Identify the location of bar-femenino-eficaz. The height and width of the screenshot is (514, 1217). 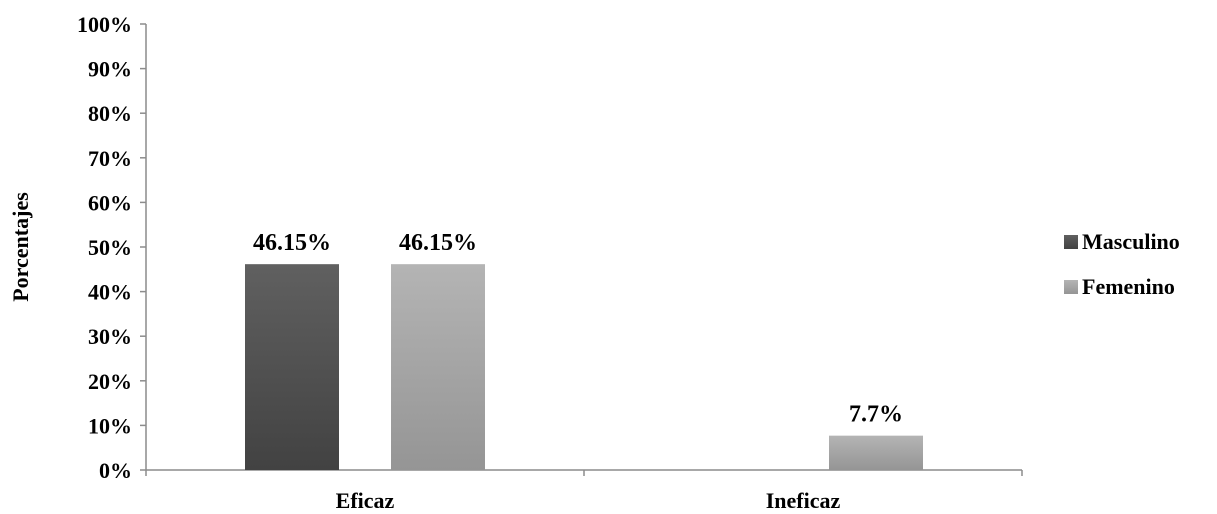
(438, 367).